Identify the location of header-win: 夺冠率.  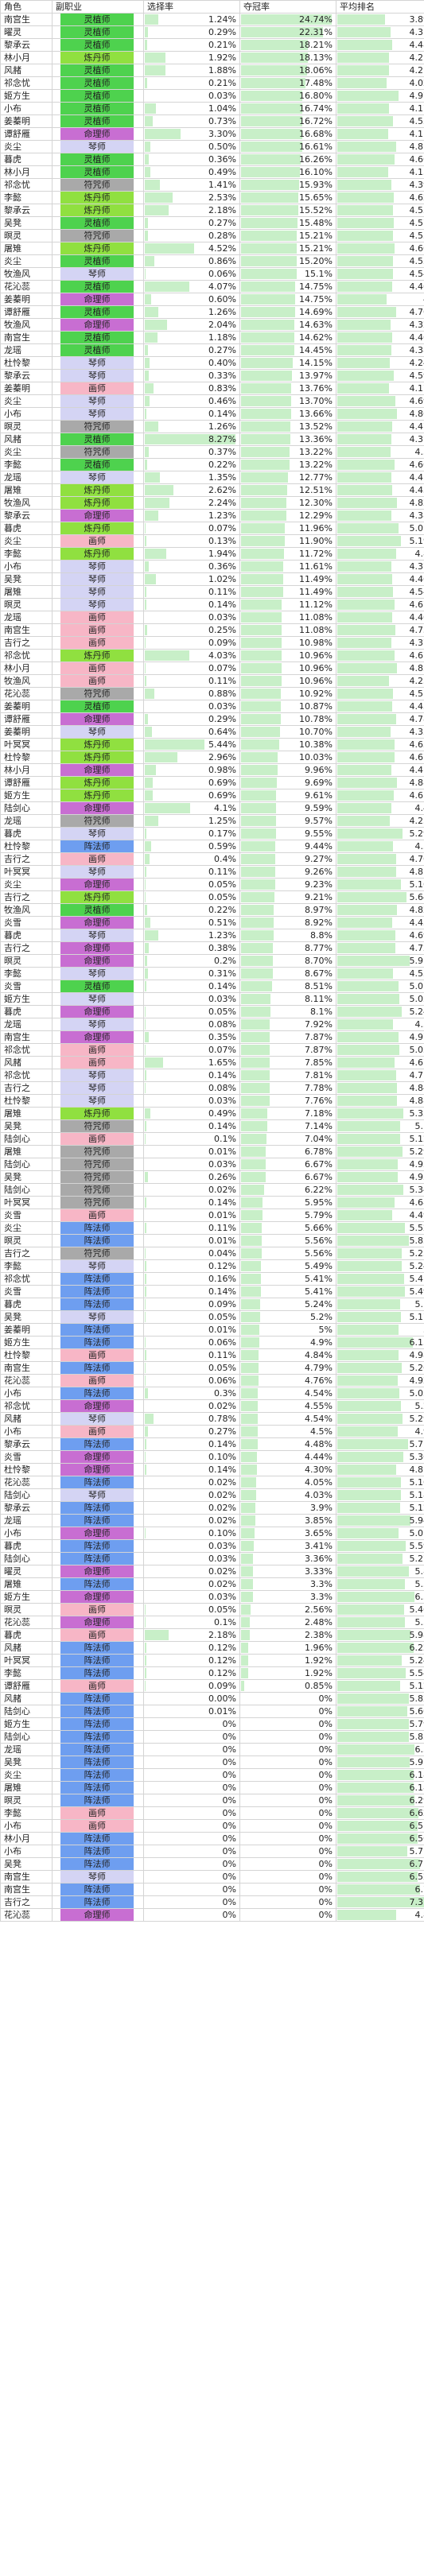
(287, 7).